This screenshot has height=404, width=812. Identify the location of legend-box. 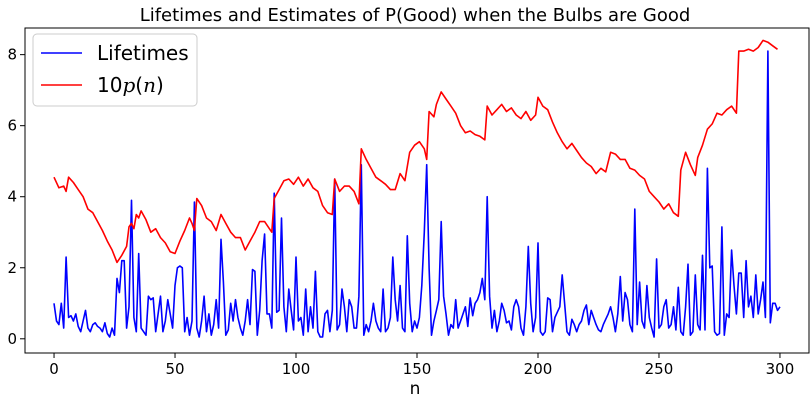
(115, 70).